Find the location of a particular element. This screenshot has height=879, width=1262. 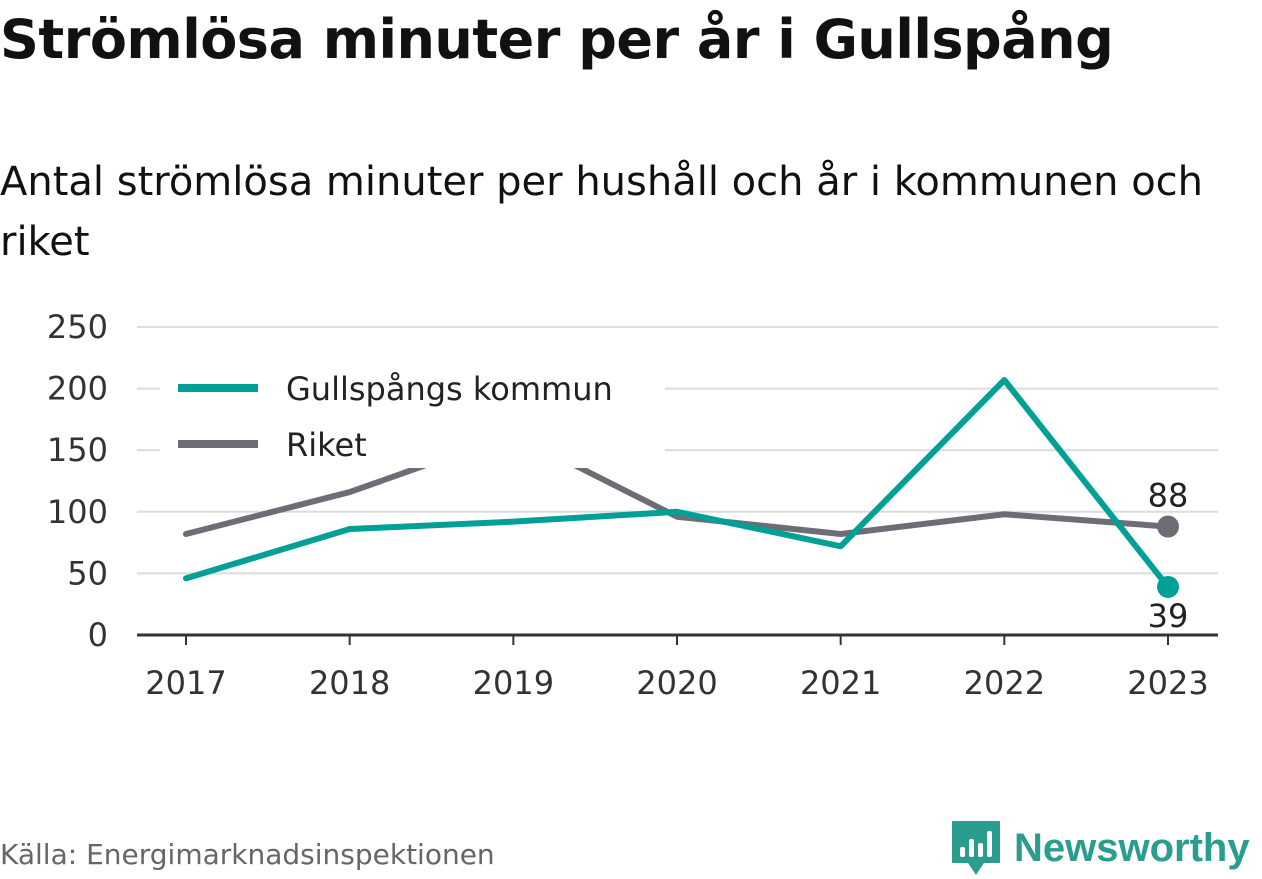

source-note: Källa: Energimarknadsinspektionen is located at coordinates (247, 854).